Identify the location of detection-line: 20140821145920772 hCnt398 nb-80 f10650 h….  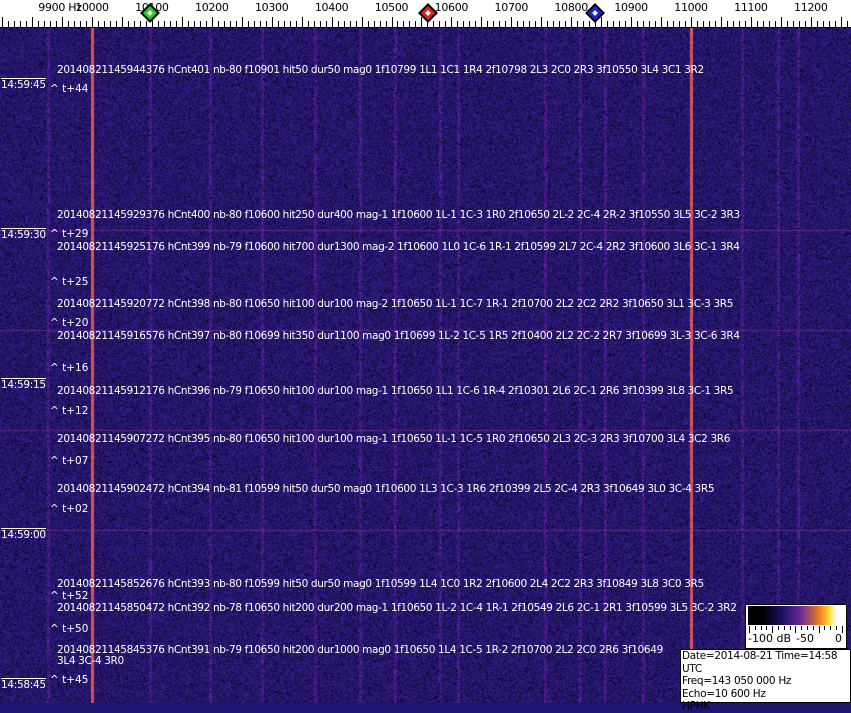
(395, 304).